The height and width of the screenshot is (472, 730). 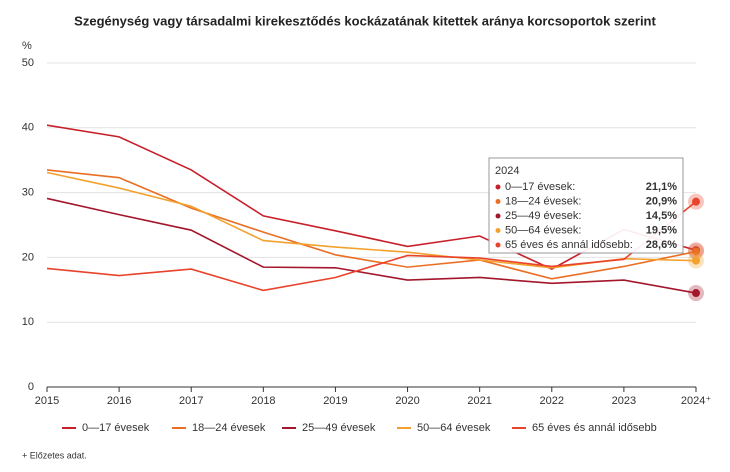 I want to click on y-tick-label: 20, so click(x=28, y=257).